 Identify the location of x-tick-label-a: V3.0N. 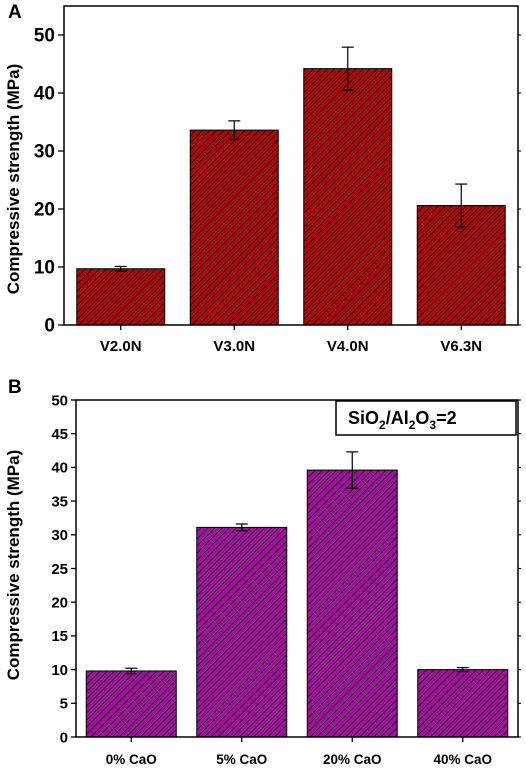
(234, 346).